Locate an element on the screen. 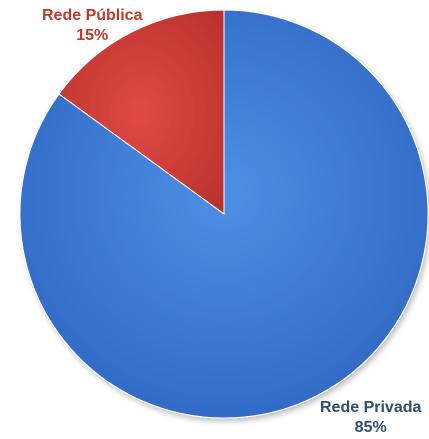 The height and width of the screenshot is (439, 429). slice-value-rede-publica: 15% is located at coordinates (92, 35).